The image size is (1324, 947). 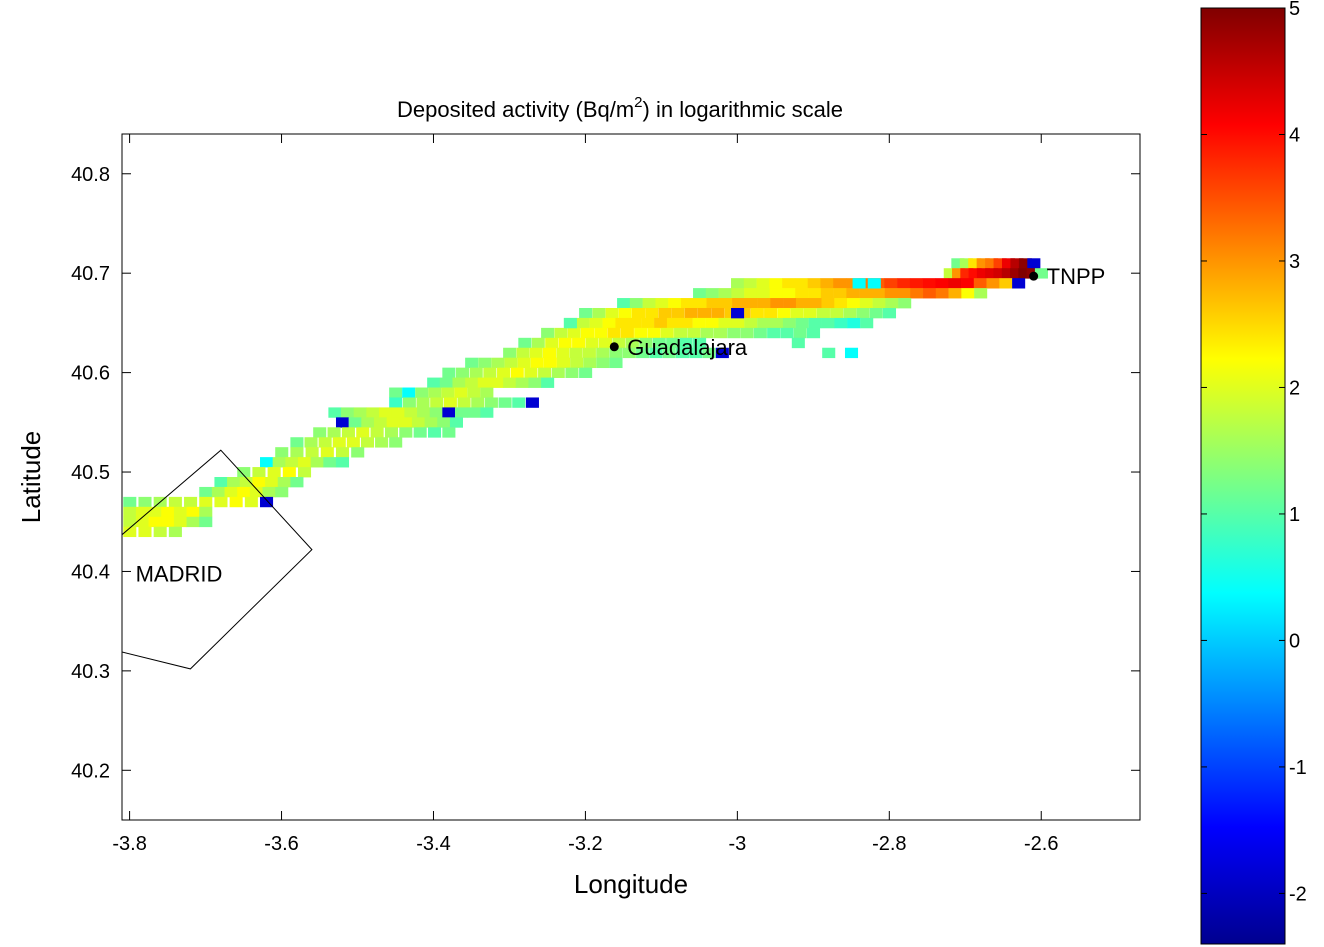 I want to click on colorbar-axis: -2 -1 0 1 2 3 4 5, so click(x=1254, y=452).